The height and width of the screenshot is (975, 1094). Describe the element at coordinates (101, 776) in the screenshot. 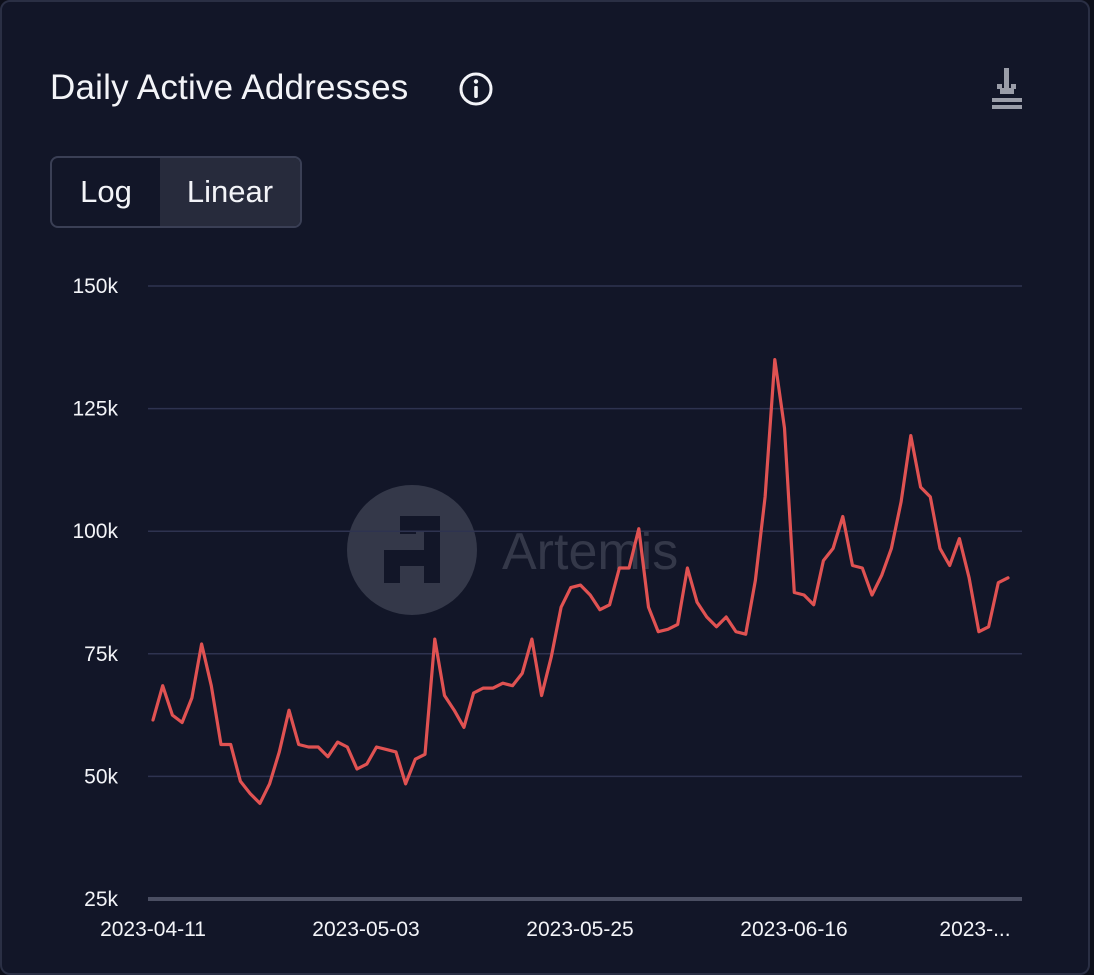

I see `y-tick-label: 50k` at that location.